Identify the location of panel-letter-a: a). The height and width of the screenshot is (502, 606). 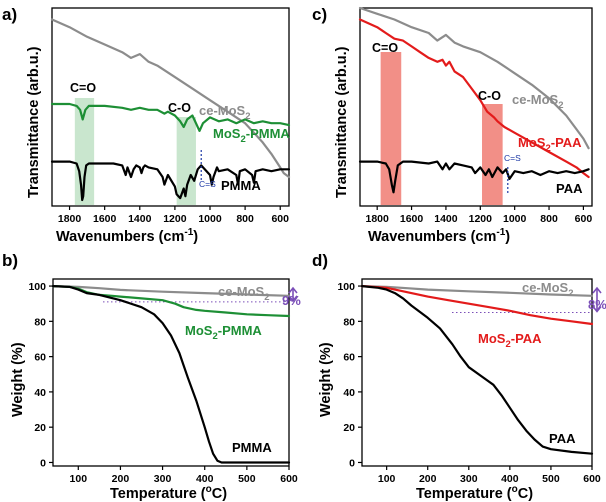
(9, 14).